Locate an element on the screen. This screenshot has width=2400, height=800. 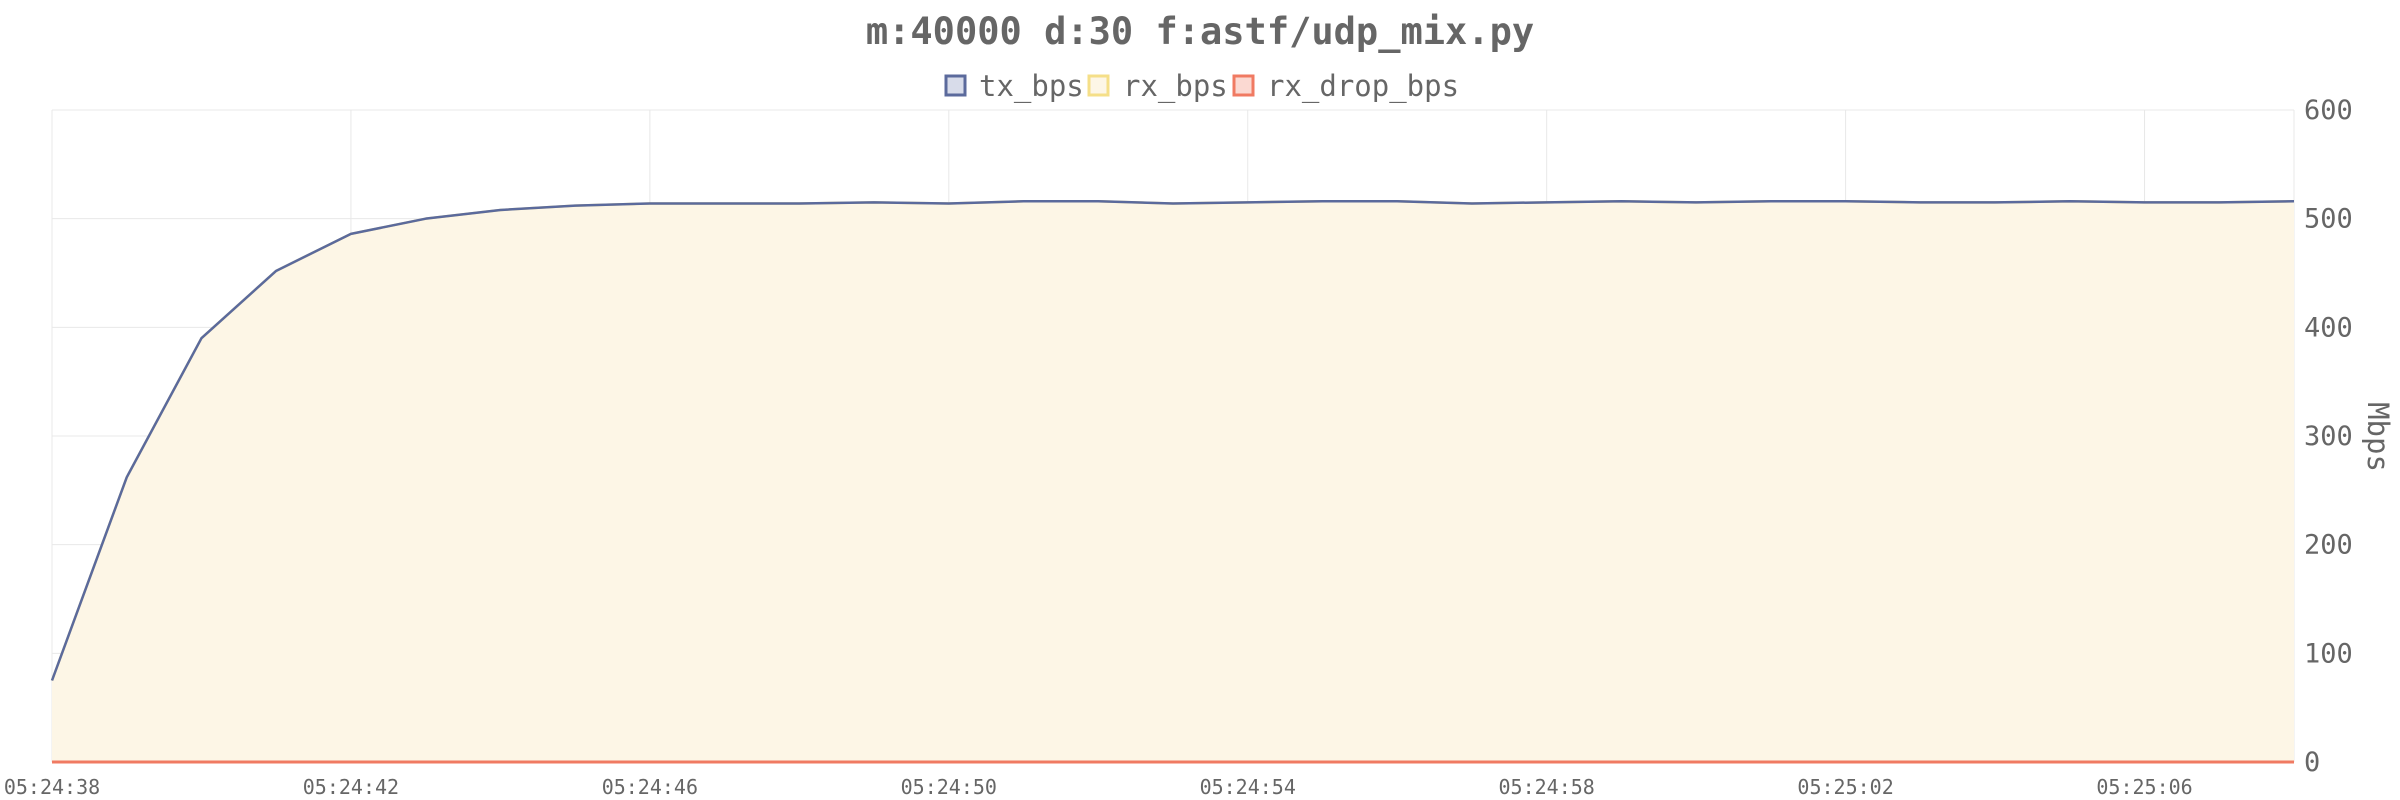
legend: tx_bps rx_bps rx_drop_bps is located at coordinates (1201, 86).